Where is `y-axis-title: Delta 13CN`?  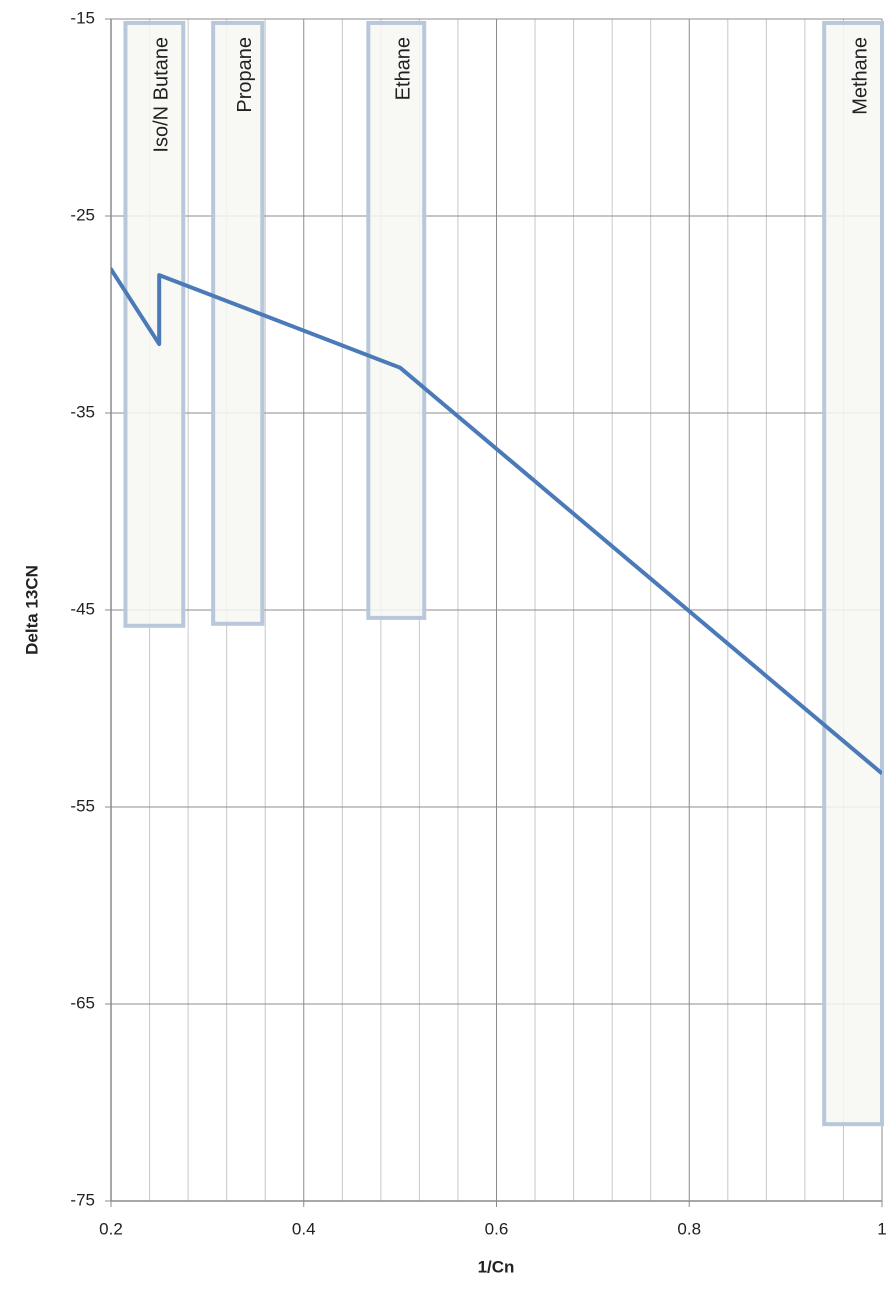
y-axis-title: Delta 13CN is located at coordinates (31, 610).